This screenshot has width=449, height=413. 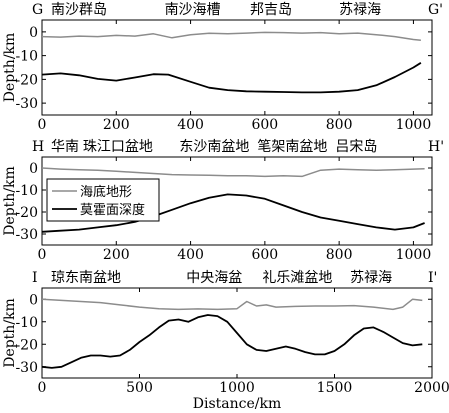 What do you see at coordinates (38, 147) in the screenshot?
I see `profile-start-label: H` at bounding box center [38, 147].